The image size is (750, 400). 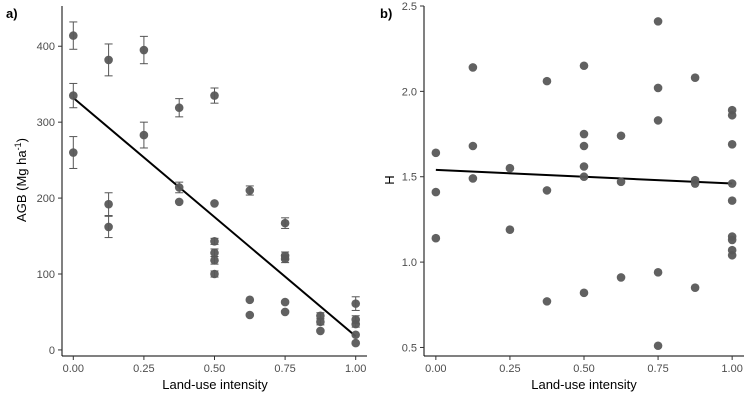 What do you see at coordinates (46, 123) in the screenshot?
I see `panel-a-y-tick-label: 300` at bounding box center [46, 123].